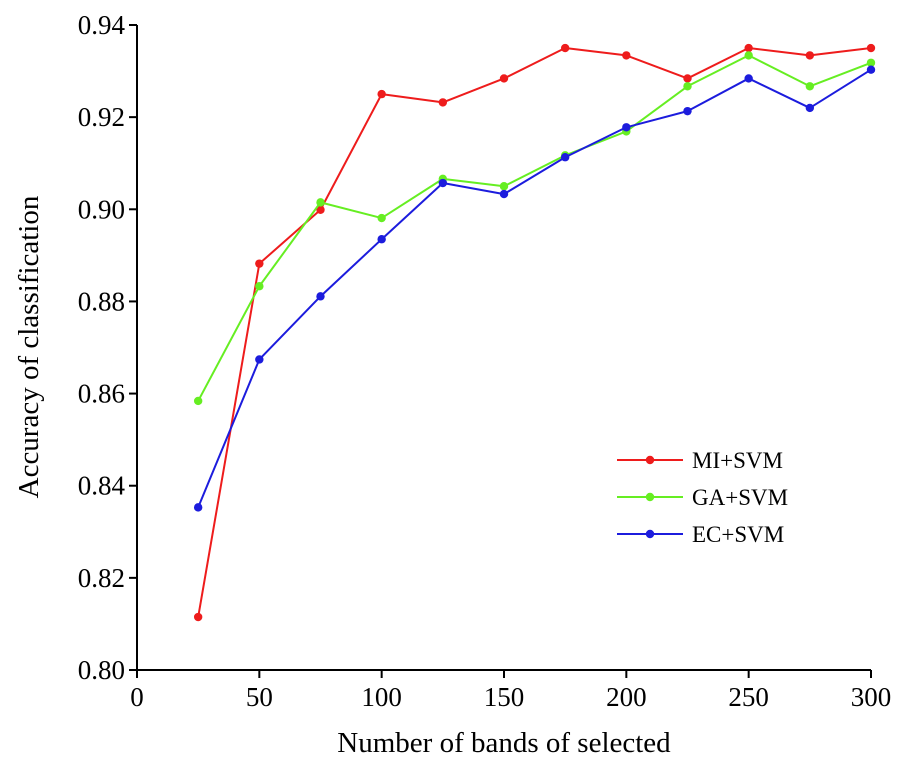  Describe the element at coordinates (101, 394) in the screenshot. I see `y-tick-label: 0.86` at that location.